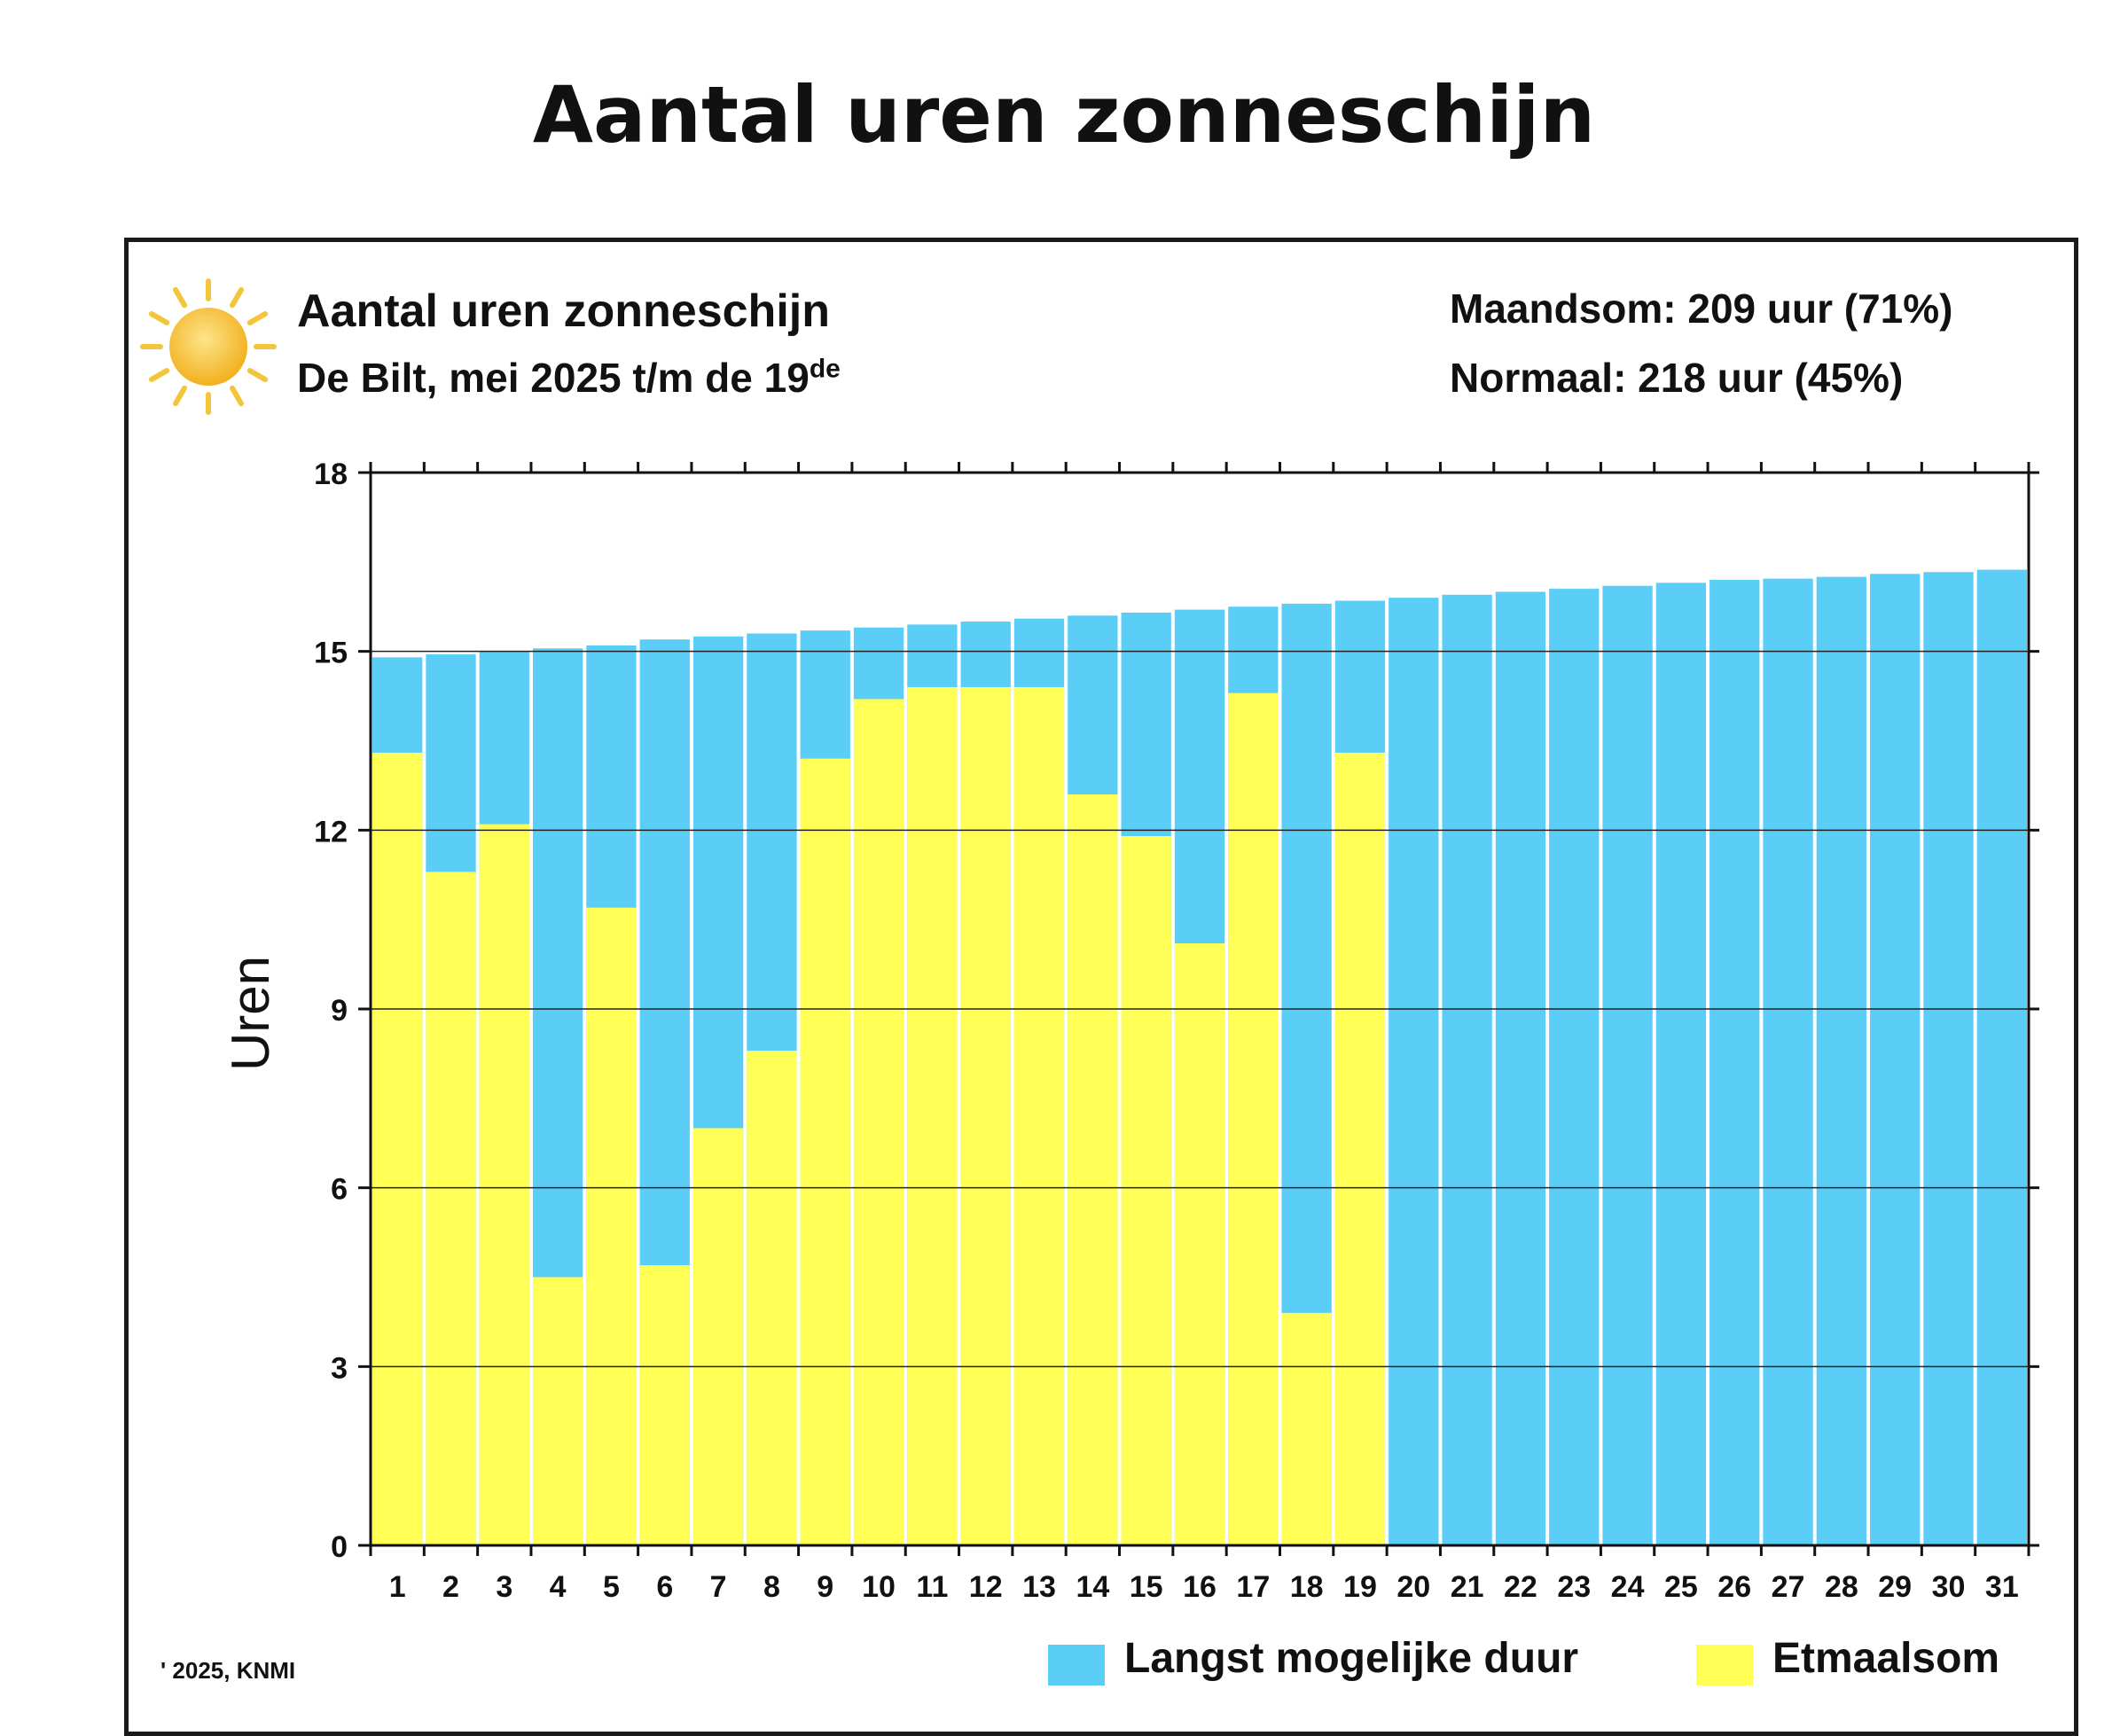 This screenshot has height=1736, width=2128. What do you see at coordinates (1949, 1587) in the screenshot?
I see `x-tick-label: 30` at bounding box center [1949, 1587].